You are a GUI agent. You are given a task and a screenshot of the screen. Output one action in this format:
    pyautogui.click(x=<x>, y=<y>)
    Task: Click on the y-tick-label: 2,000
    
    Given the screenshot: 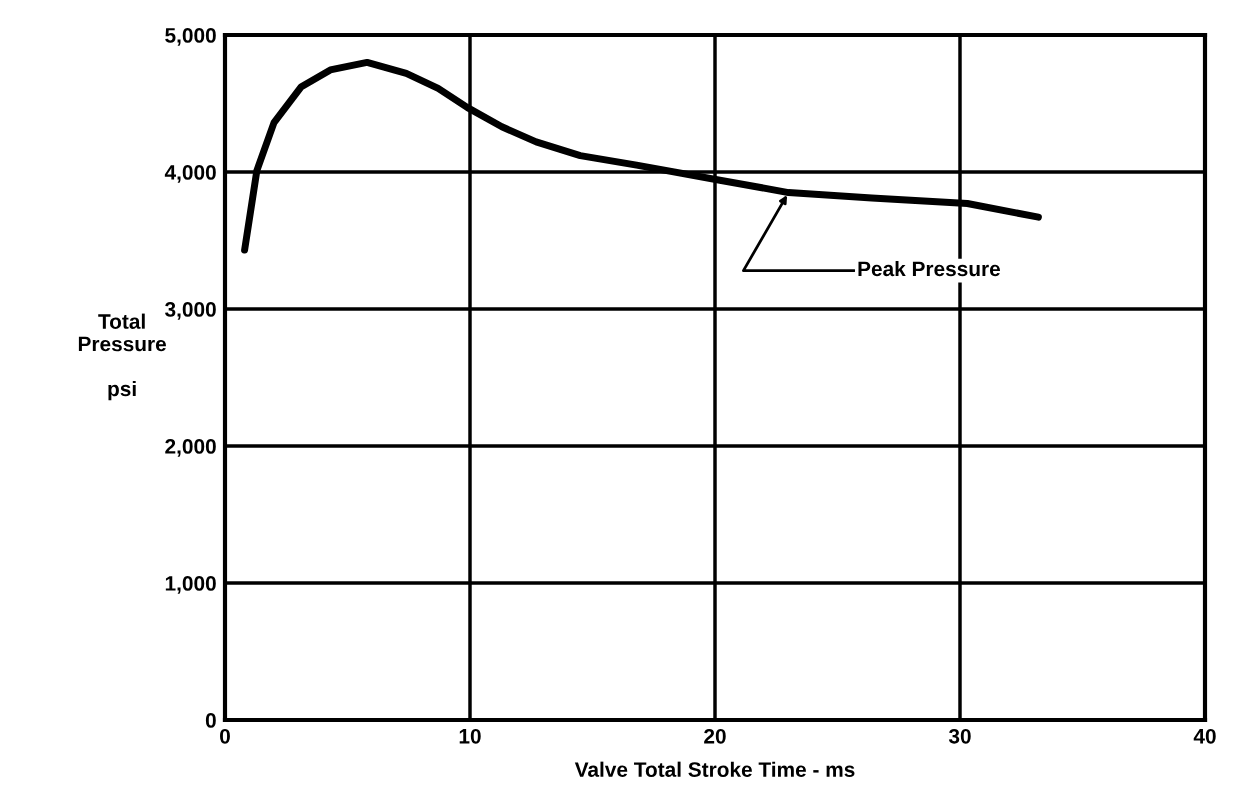 What is the action you would take?
    pyautogui.click(x=190, y=448)
    